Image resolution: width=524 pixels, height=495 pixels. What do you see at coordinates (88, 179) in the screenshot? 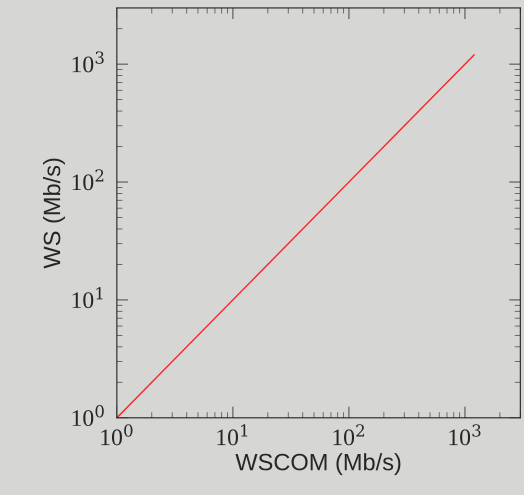
I see `y-tick-label: 10$^{2}$` at bounding box center [88, 179].